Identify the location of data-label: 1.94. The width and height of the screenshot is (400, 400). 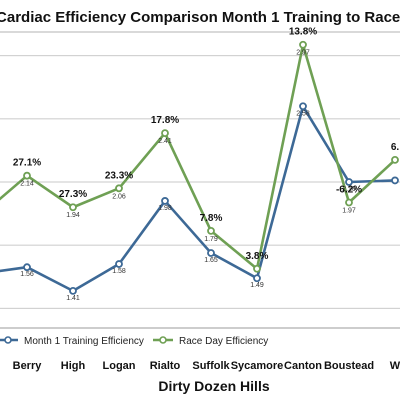
(73, 215).